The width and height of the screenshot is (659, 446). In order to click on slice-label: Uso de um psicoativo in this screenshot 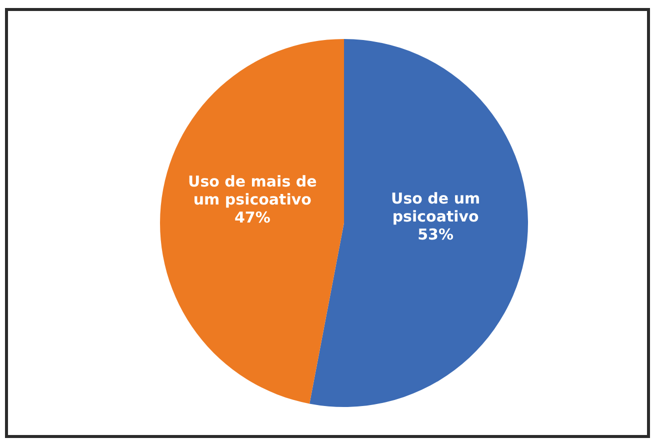, I will do `click(435, 208)`.